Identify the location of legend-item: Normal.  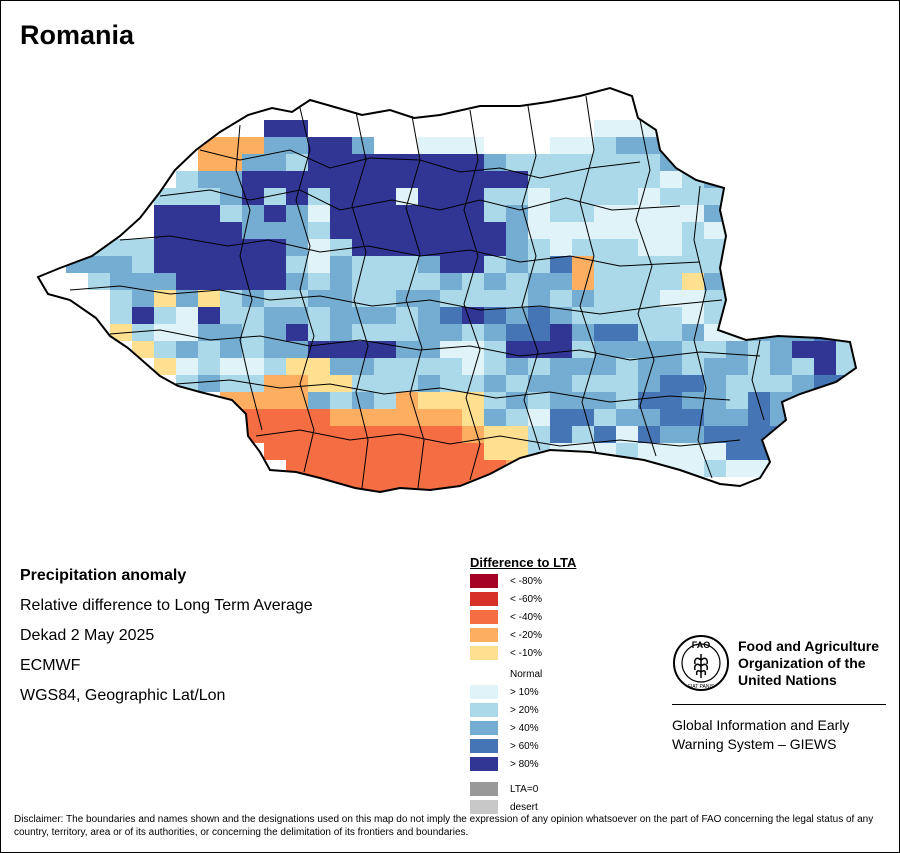
(506, 674).